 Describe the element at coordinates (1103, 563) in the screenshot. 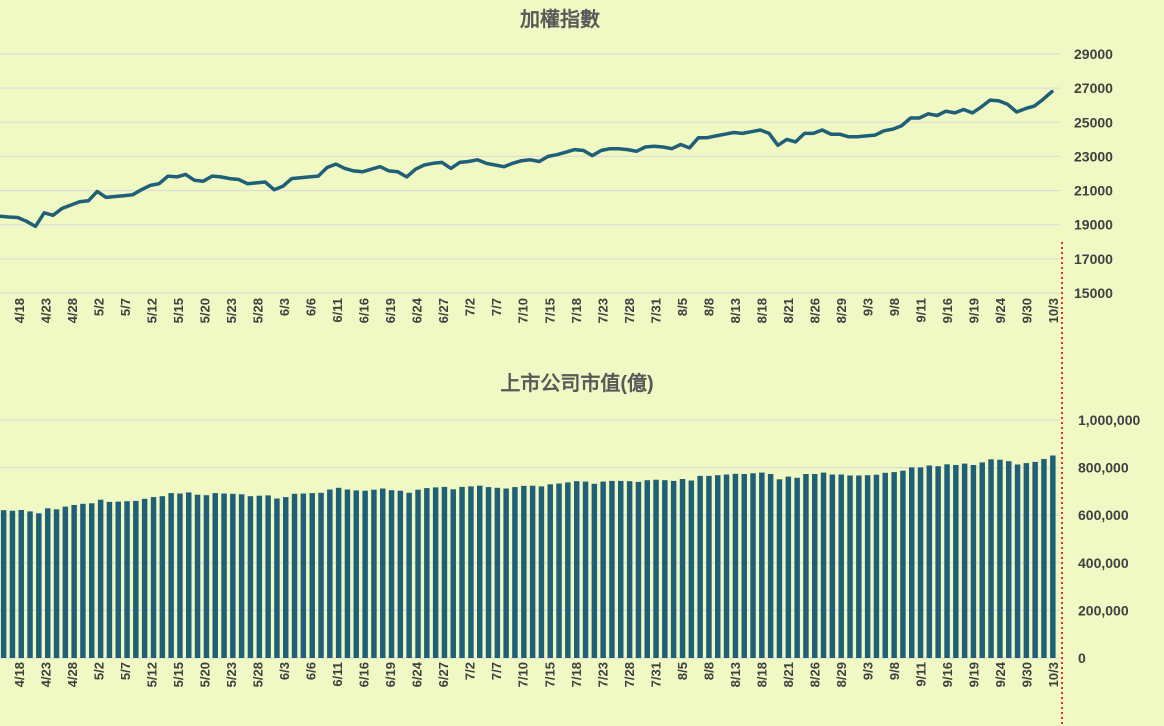

I see `market-cap-y-tick-label: 400,000` at that location.